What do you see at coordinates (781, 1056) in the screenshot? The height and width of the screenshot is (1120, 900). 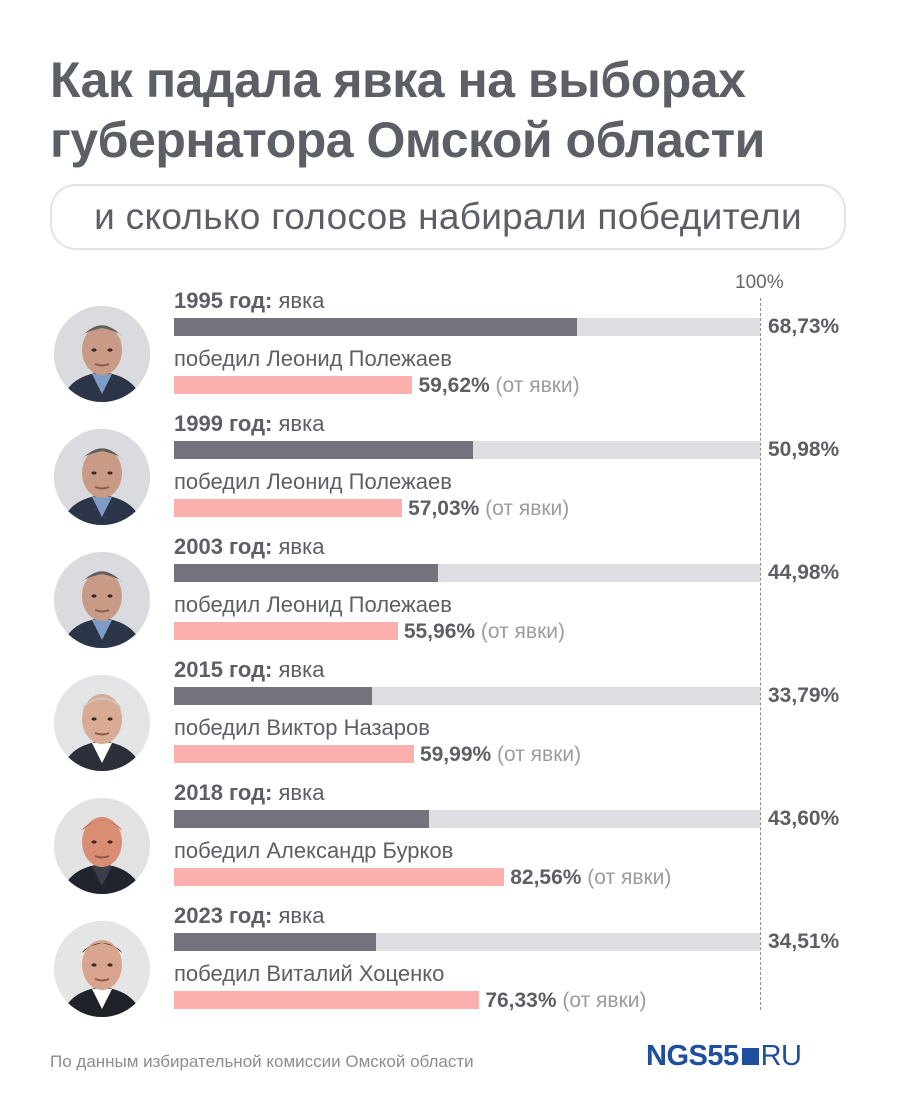 I see `logo-suffix: RU` at bounding box center [781, 1056].